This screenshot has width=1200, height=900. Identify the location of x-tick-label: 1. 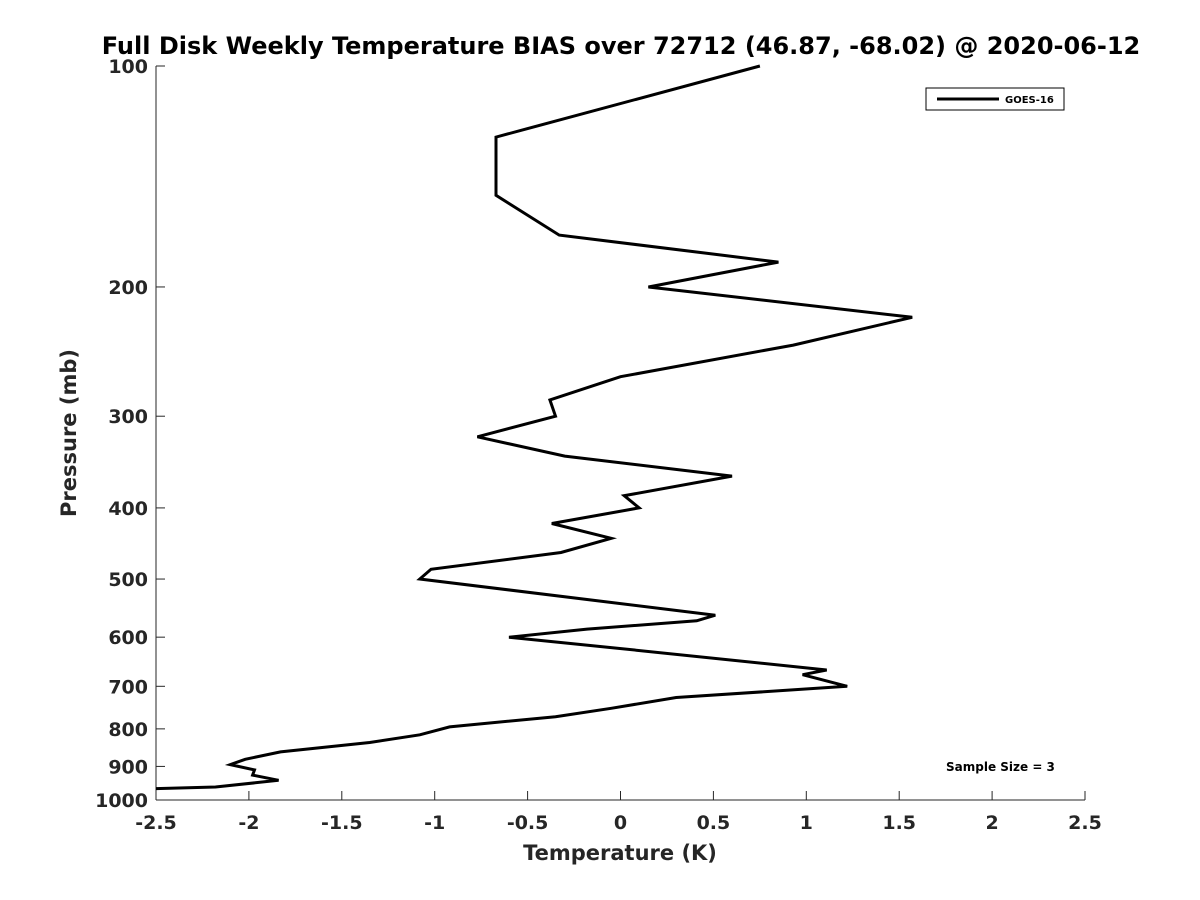
(806, 823).